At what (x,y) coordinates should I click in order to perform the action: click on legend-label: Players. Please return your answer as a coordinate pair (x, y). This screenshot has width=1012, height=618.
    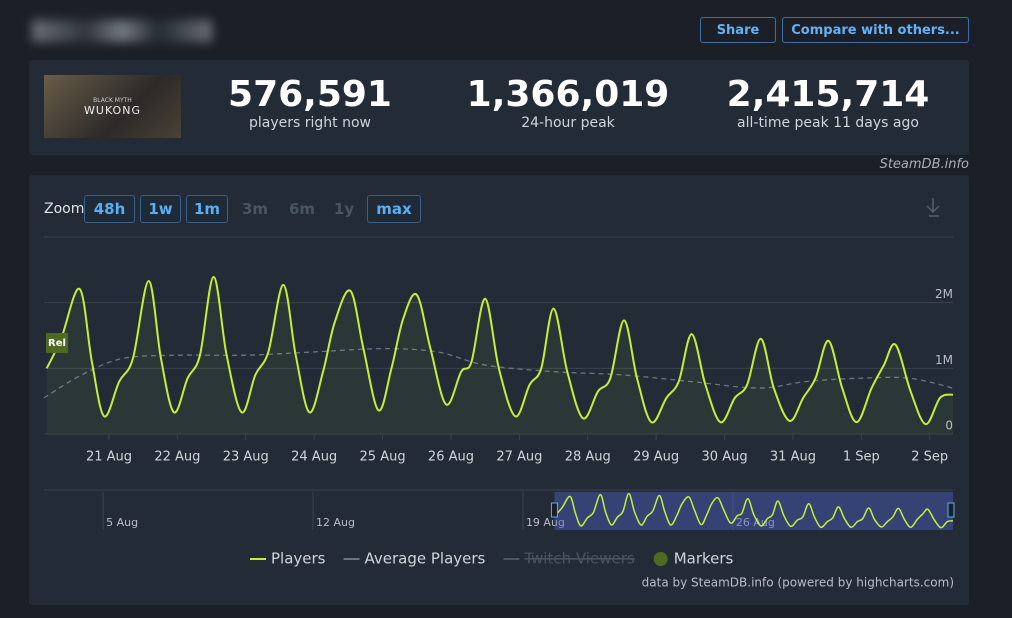
    Looking at the image, I should click on (298, 559).